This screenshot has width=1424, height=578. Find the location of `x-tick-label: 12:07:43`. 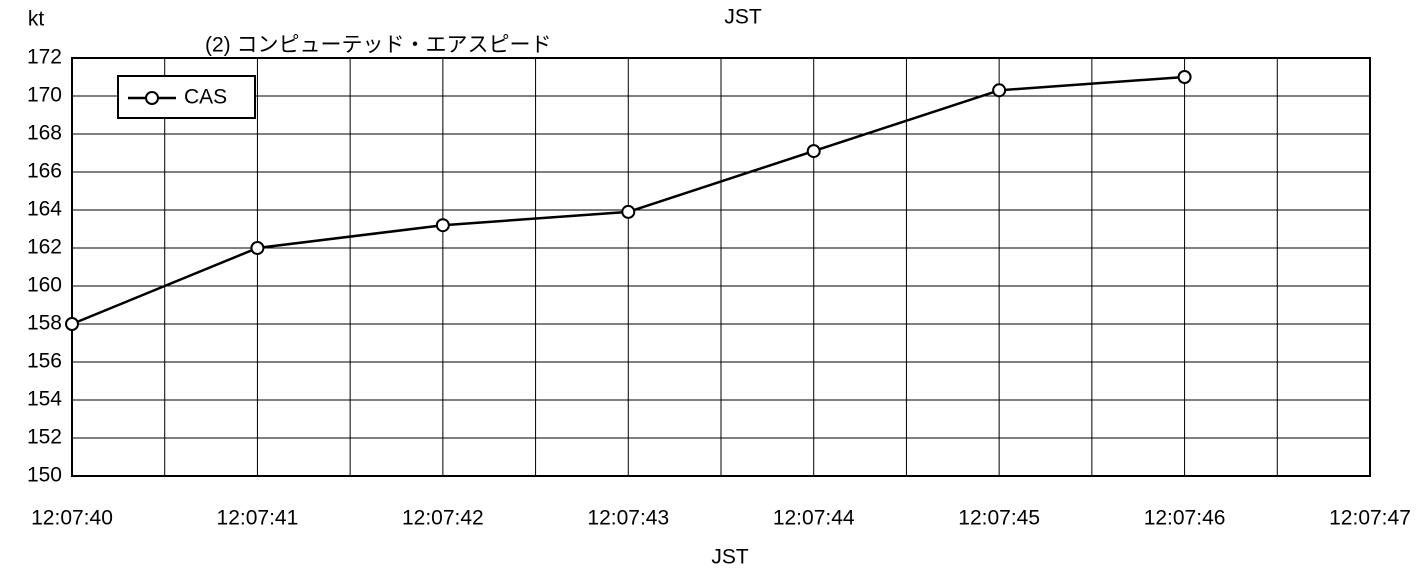

x-tick-label: 12:07:43 is located at coordinates (628, 518).